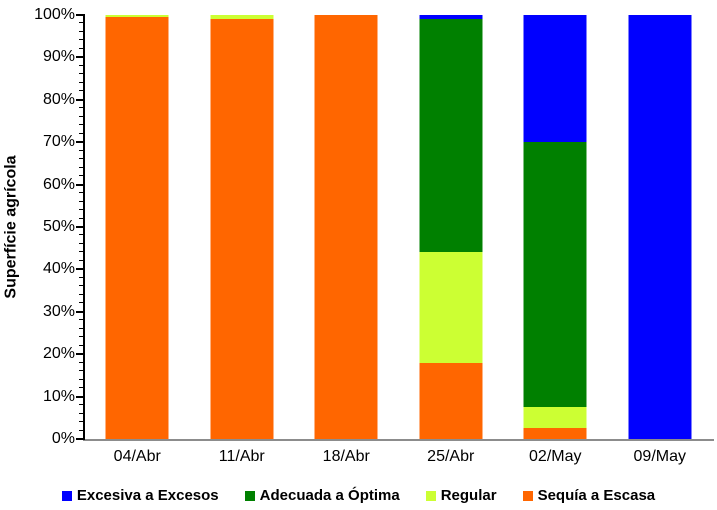  What do you see at coordinates (468, 495) in the screenshot?
I see `legend-label: Regular` at bounding box center [468, 495].